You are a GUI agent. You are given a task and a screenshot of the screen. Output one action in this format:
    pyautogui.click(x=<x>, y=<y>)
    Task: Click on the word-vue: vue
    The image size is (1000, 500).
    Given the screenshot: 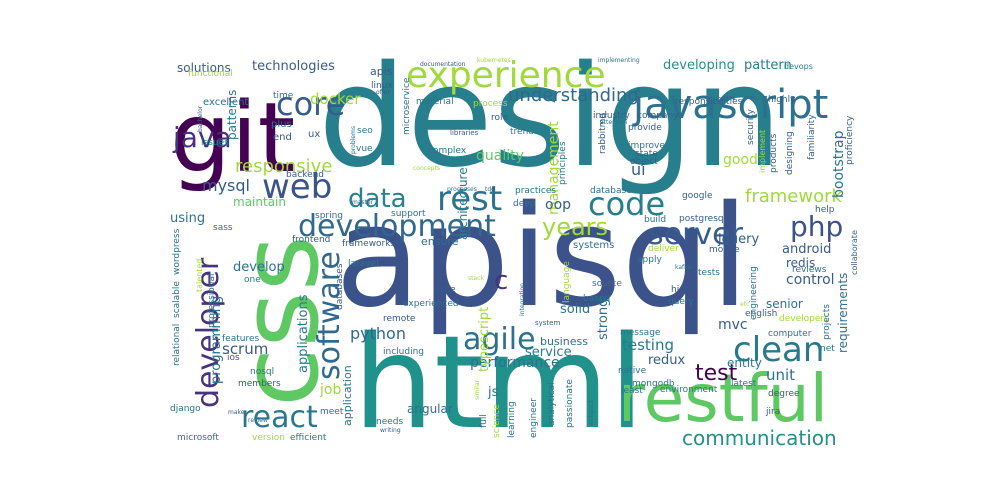 What is the action you would take?
    pyautogui.click(x=364, y=149)
    